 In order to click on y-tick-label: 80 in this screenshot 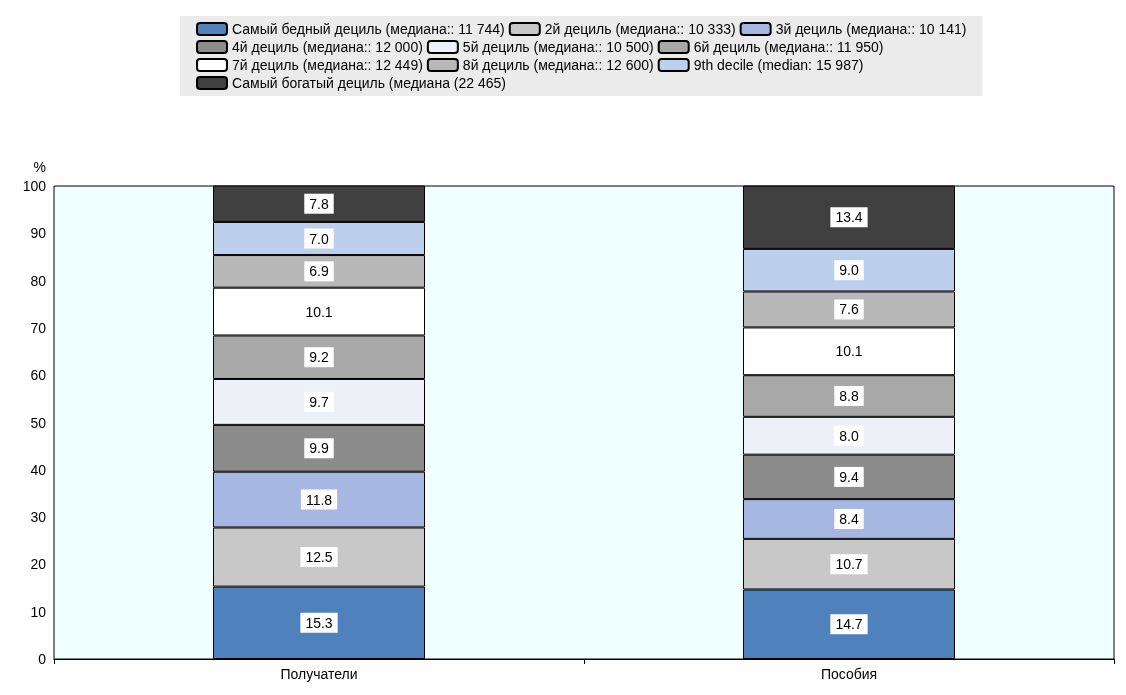, I will do `click(38, 280)`.